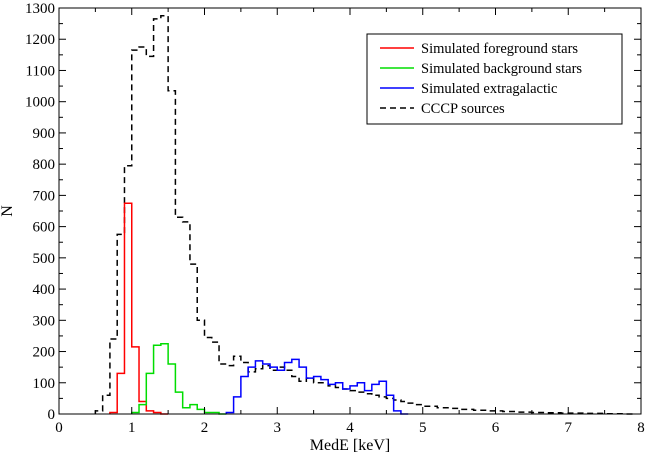 Image resolution: width=648 pixels, height=456 pixels. I want to click on x-tick-label: 6, so click(496, 428).